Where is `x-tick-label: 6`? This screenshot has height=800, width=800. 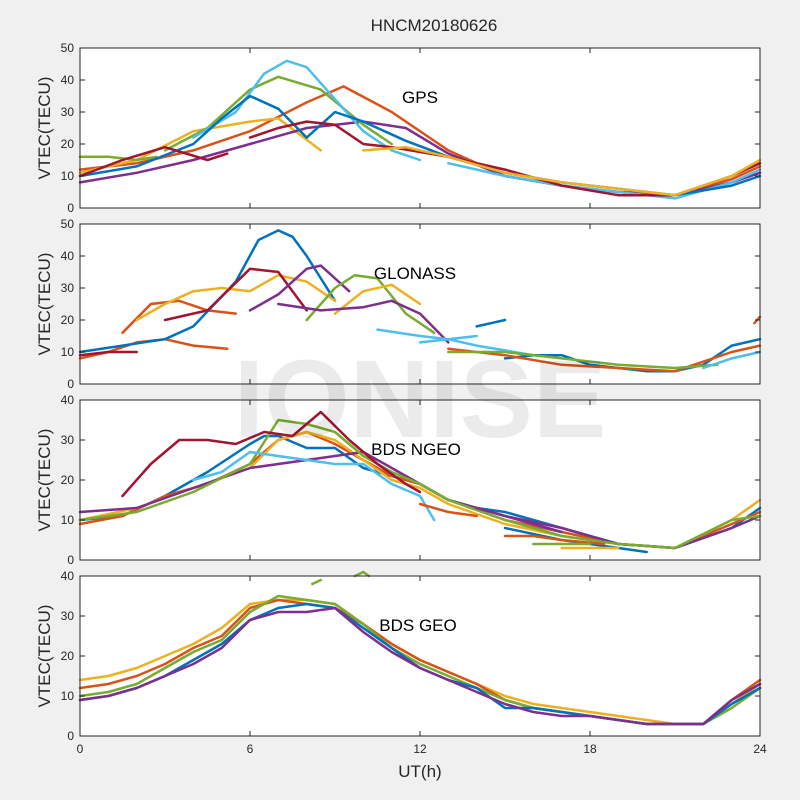 x-tick-label: 6 is located at coordinates (250, 749).